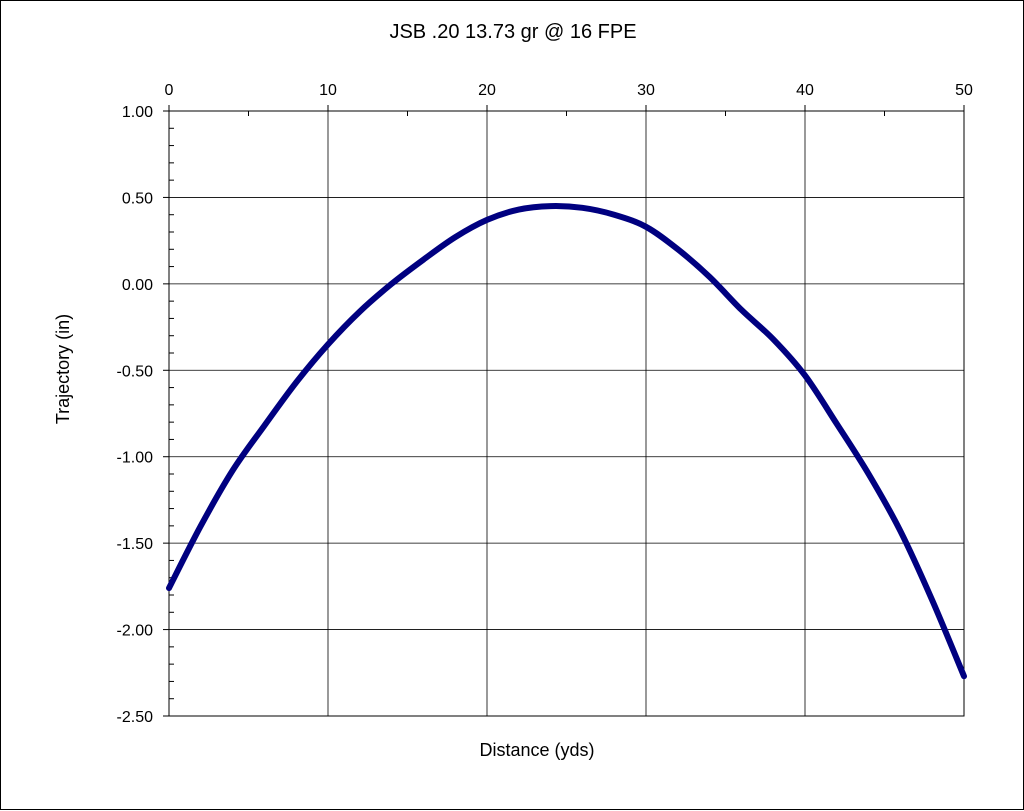 This screenshot has height=811, width=1024. Describe the element at coordinates (135, 631) in the screenshot. I see `y-tick-label: -2.00` at that location.